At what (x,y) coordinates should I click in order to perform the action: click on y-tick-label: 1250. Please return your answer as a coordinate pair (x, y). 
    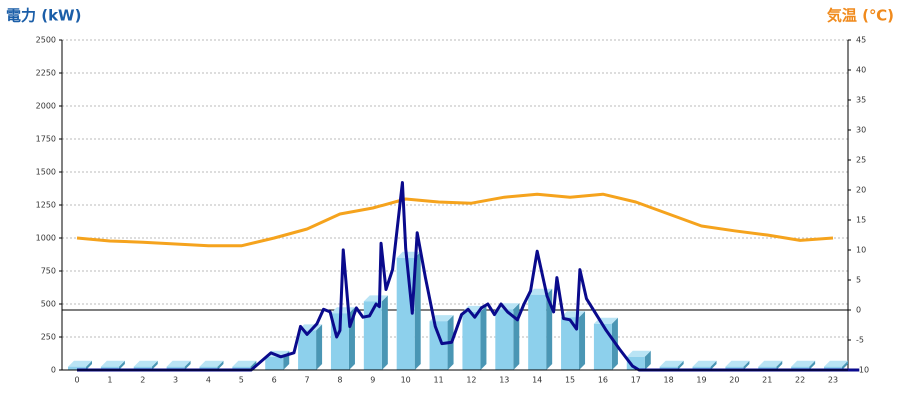
    Looking at the image, I should click on (46, 205).